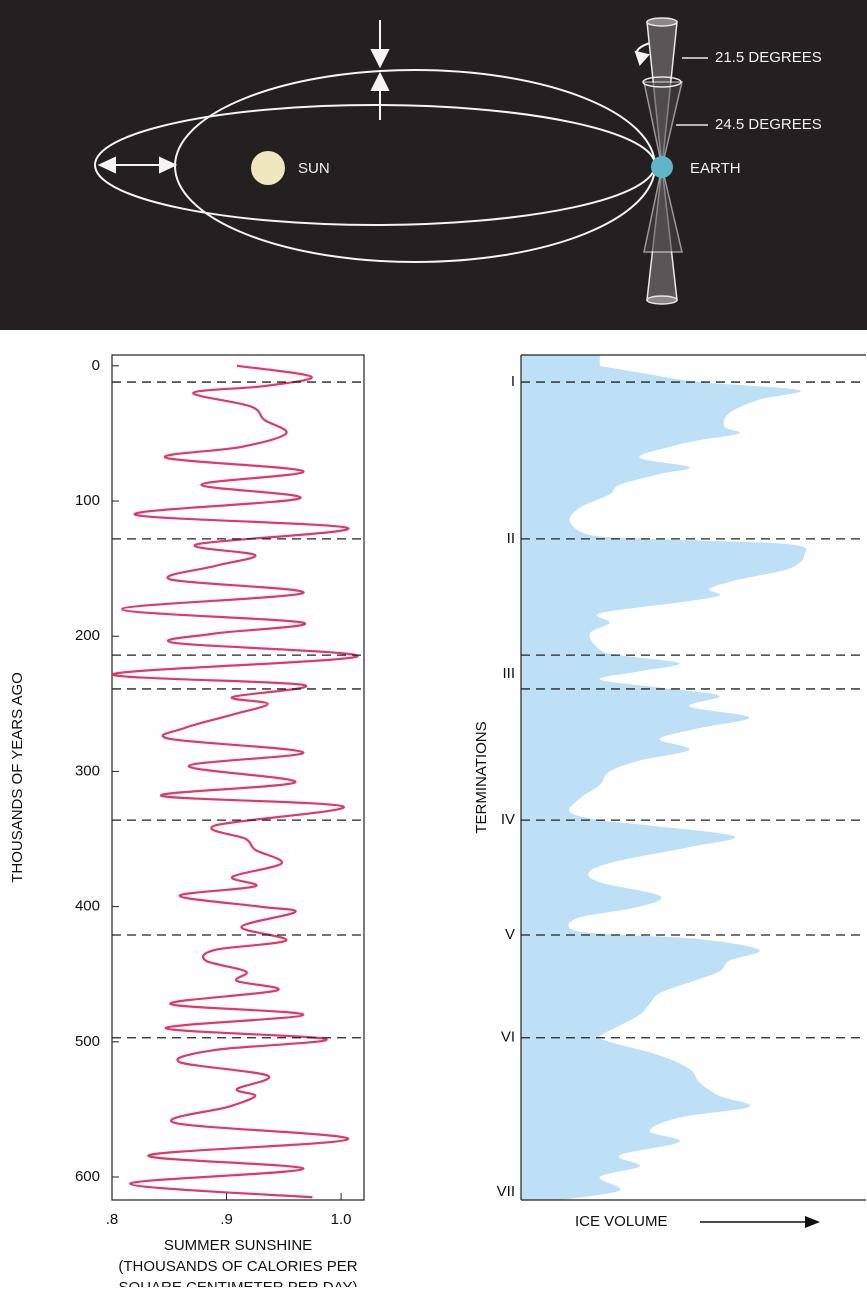 The width and height of the screenshot is (867, 1292). Describe the element at coordinates (812, 1222) in the screenshot. I see `x-axis-arrowhead` at that location.